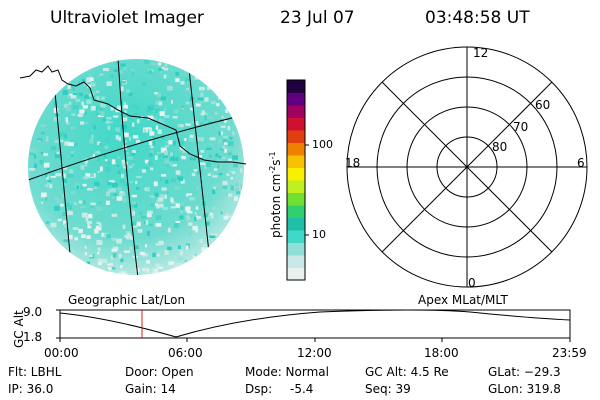 The width and height of the screenshot is (600, 400). I want to click on colorbar-unit-mid: s, so click(276, 162).